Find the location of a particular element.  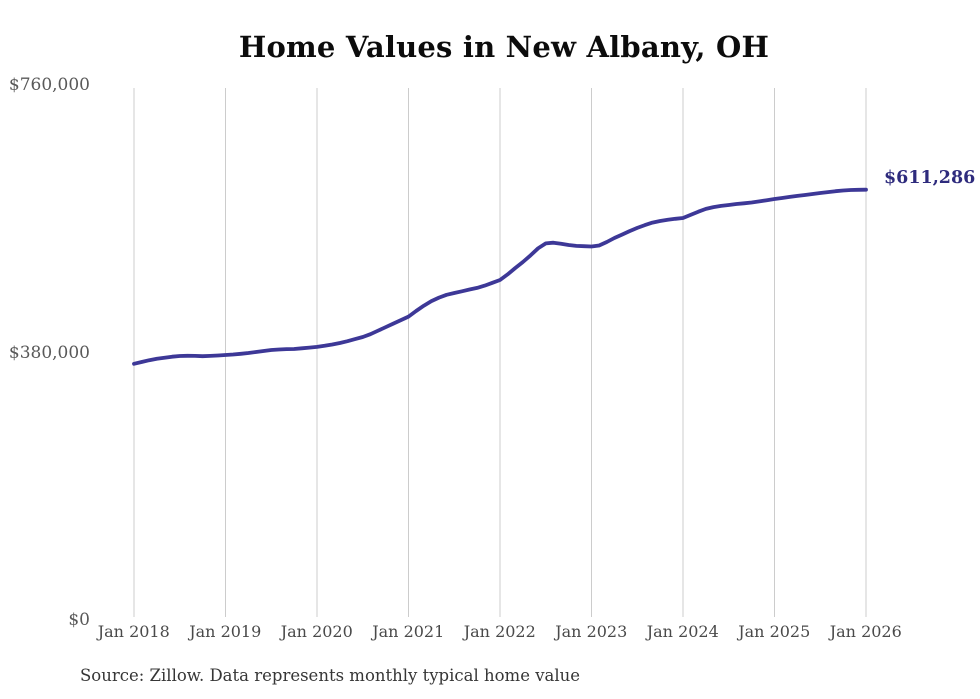

y-axis-tick-label-380000: $380,000 is located at coordinates (49, 353).